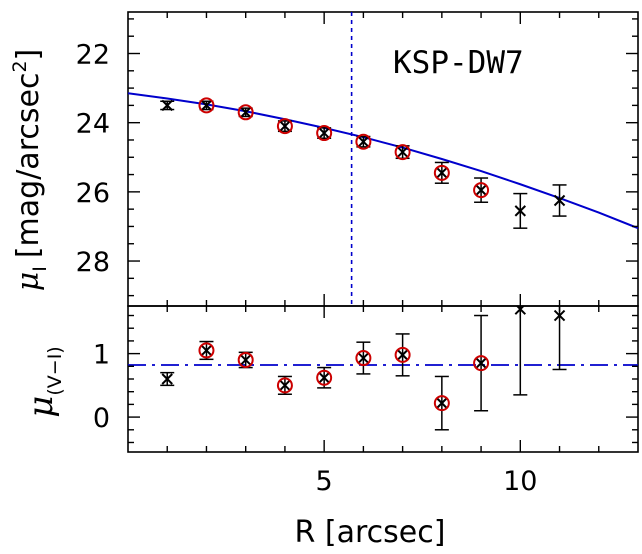  Describe the element at coordinates (101, 355) in the screenshot. I see `y-tick-label: 1` at that location.